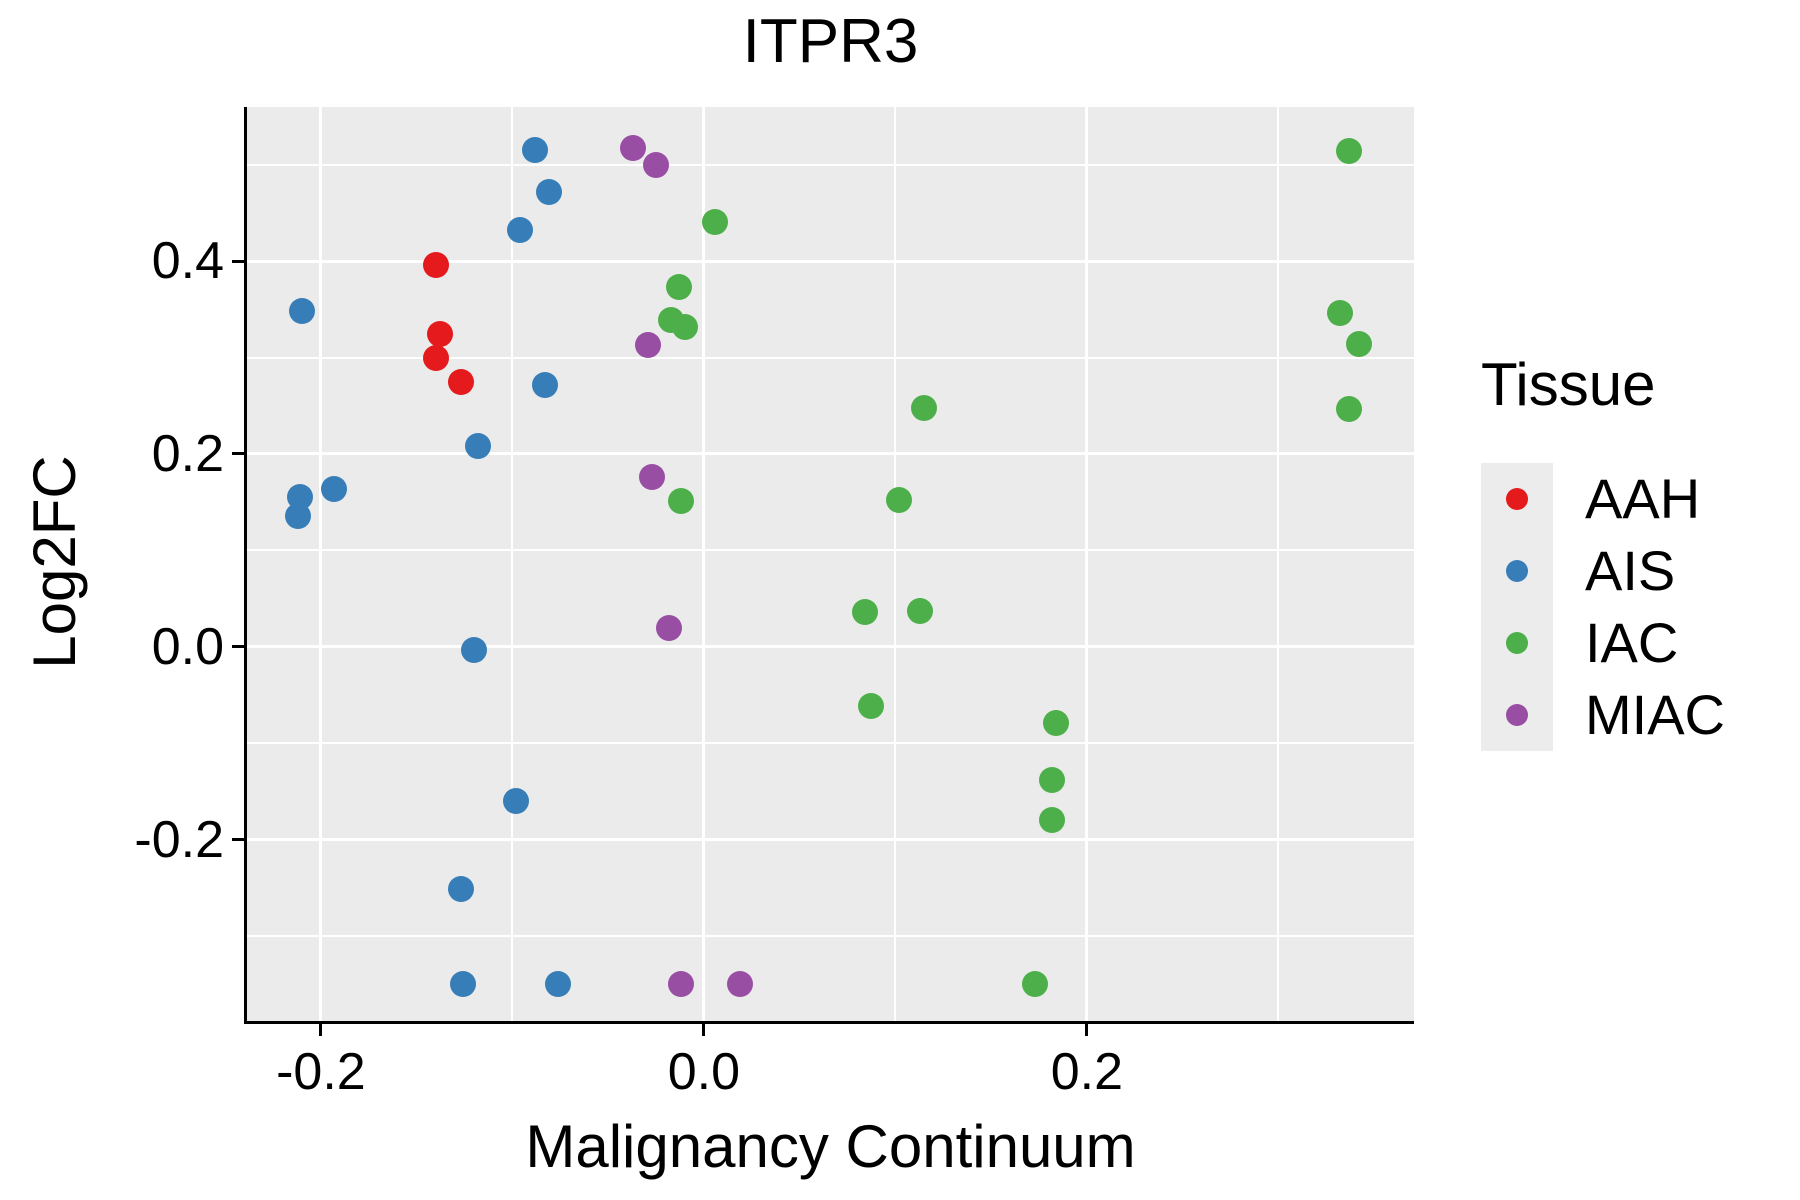 The height and width of the screenshot is (1200, 1800). I want to click on y-tick-label: 0.2, so click(187, 453).